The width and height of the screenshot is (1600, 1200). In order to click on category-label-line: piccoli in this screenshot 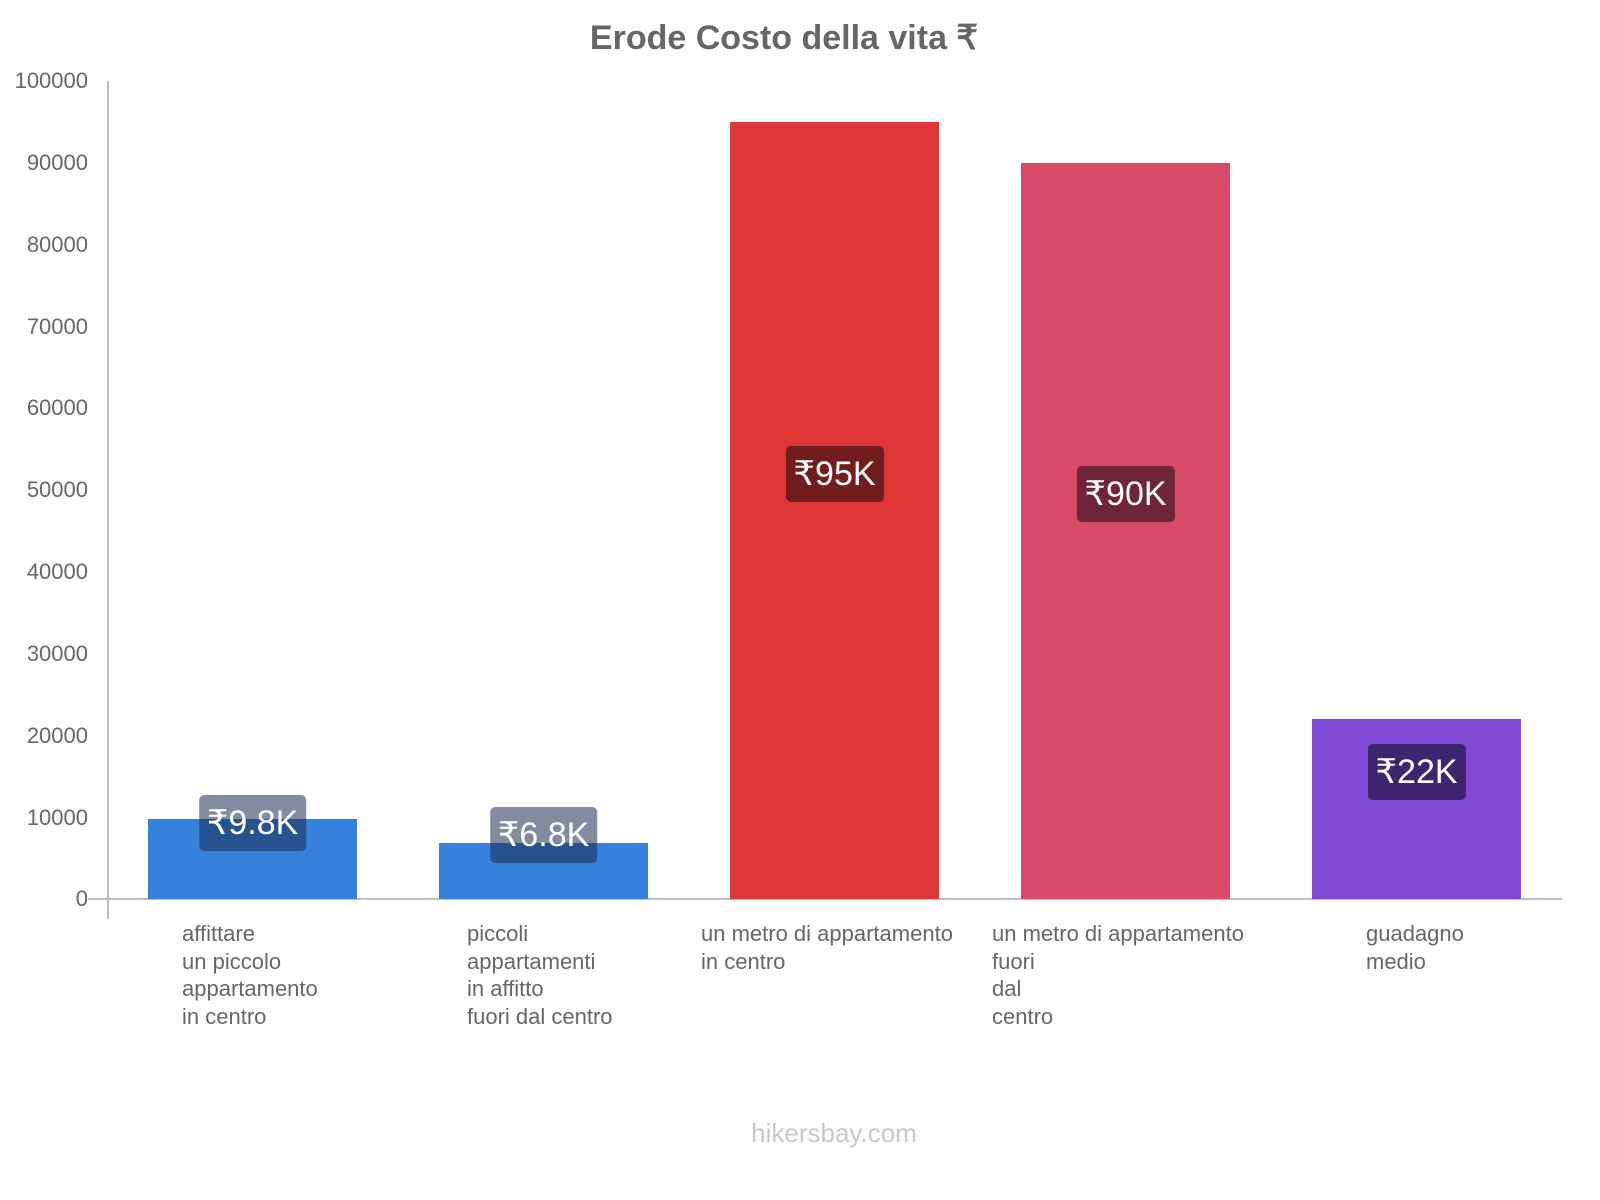, I will do `click(498, 933)`.